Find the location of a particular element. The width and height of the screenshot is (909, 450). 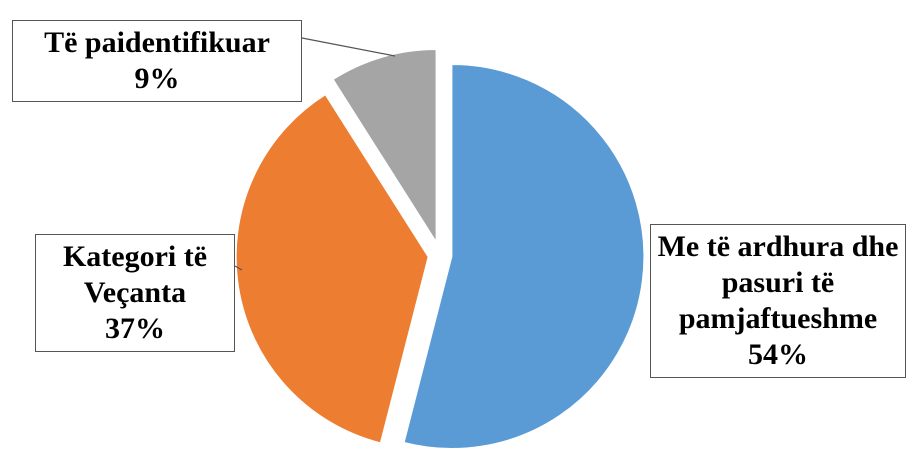

slice-label: Kategori të Veçanta 37% is located at coordinates (135, 293).